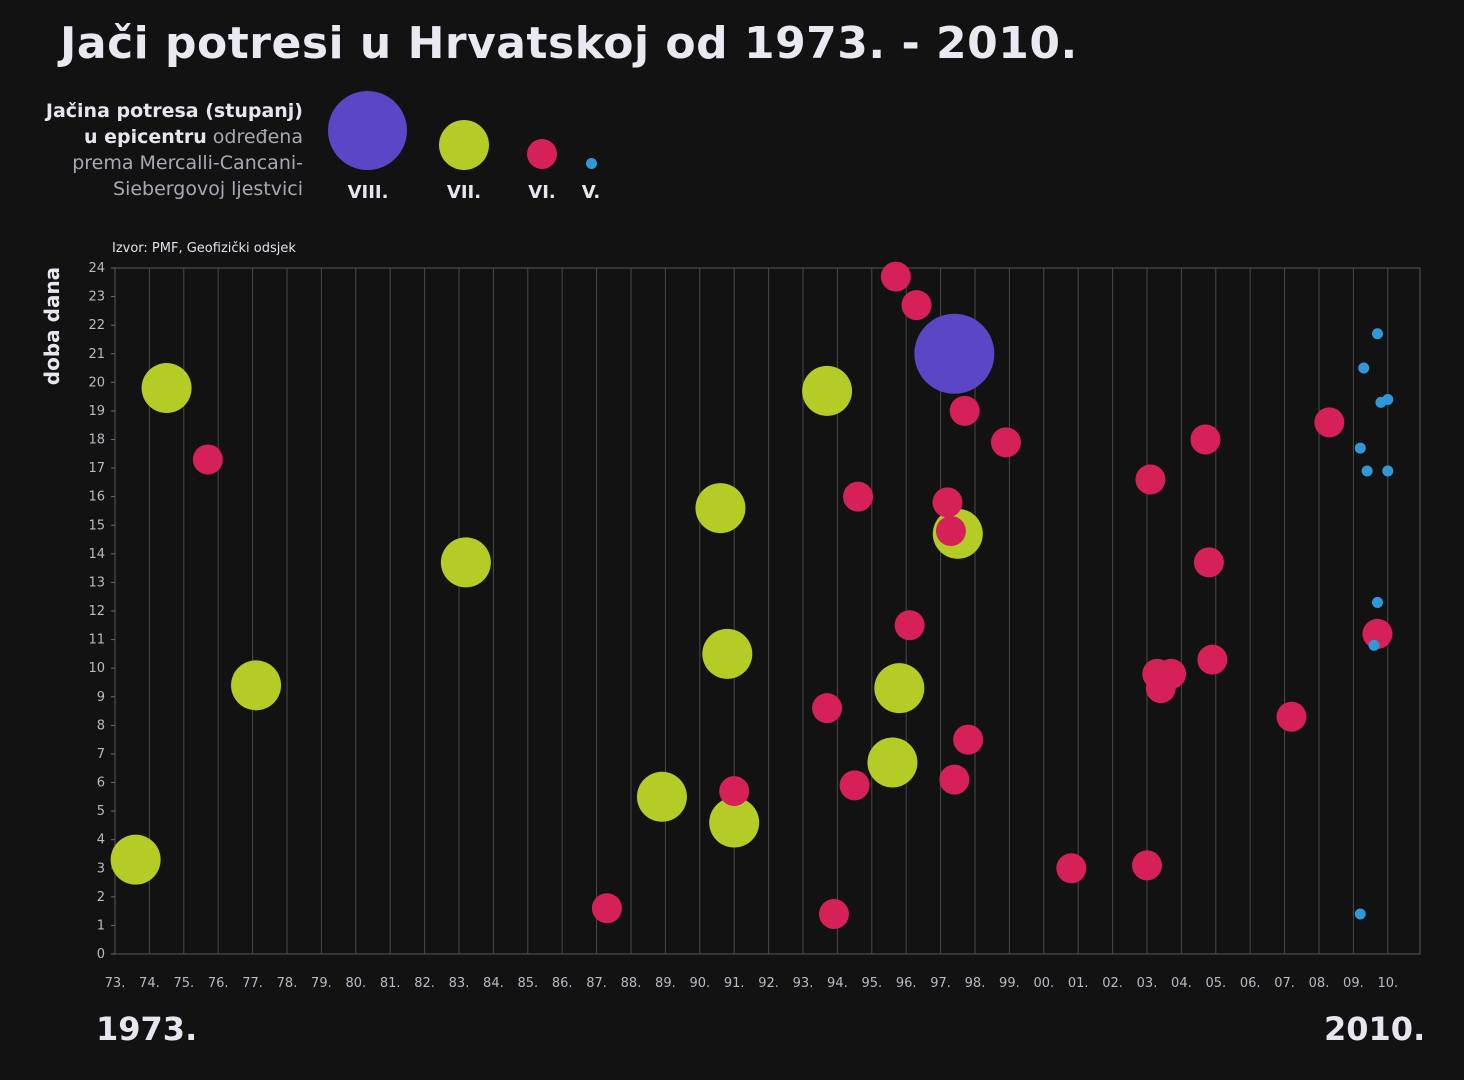 Image resolution: width=1464 pixels, height=1080 pixels. I want to click on y-tick-label: 15, so click(96, 525).